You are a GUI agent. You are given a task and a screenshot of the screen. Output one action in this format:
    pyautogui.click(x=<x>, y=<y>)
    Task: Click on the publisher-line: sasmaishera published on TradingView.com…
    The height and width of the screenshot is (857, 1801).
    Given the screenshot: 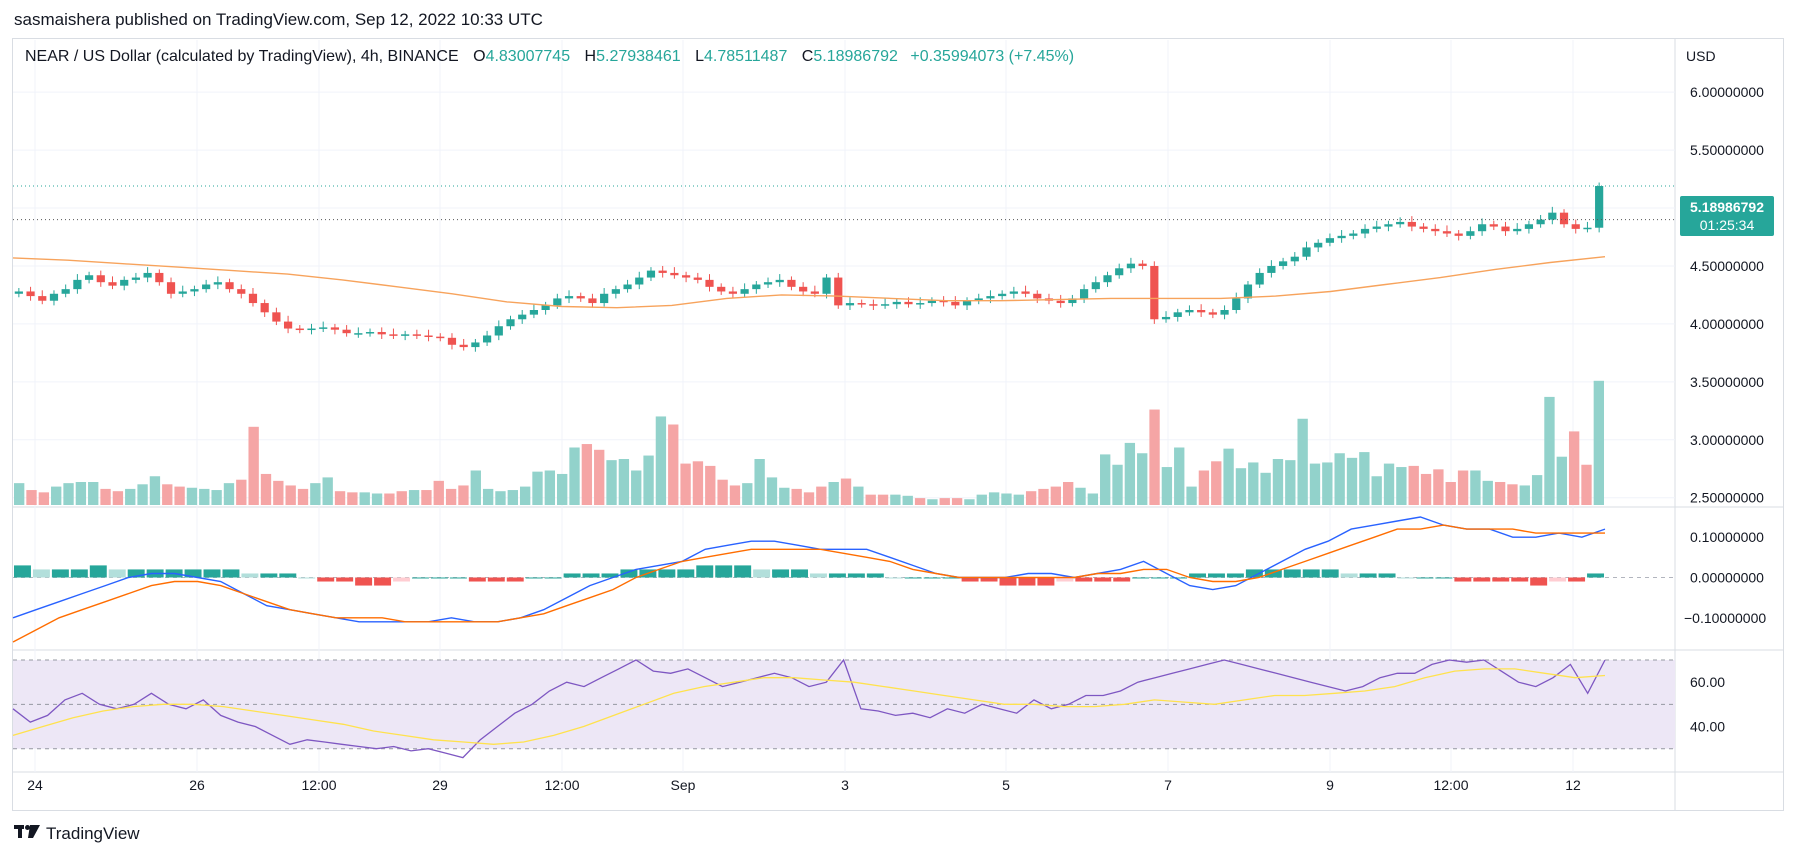 What is the action you would take?
    pyautogui.click(x=278, y=19)
    